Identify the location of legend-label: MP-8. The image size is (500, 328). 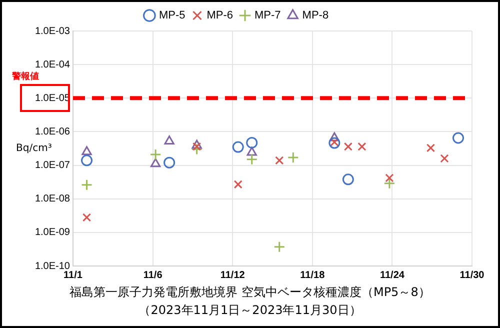
(315, 16).